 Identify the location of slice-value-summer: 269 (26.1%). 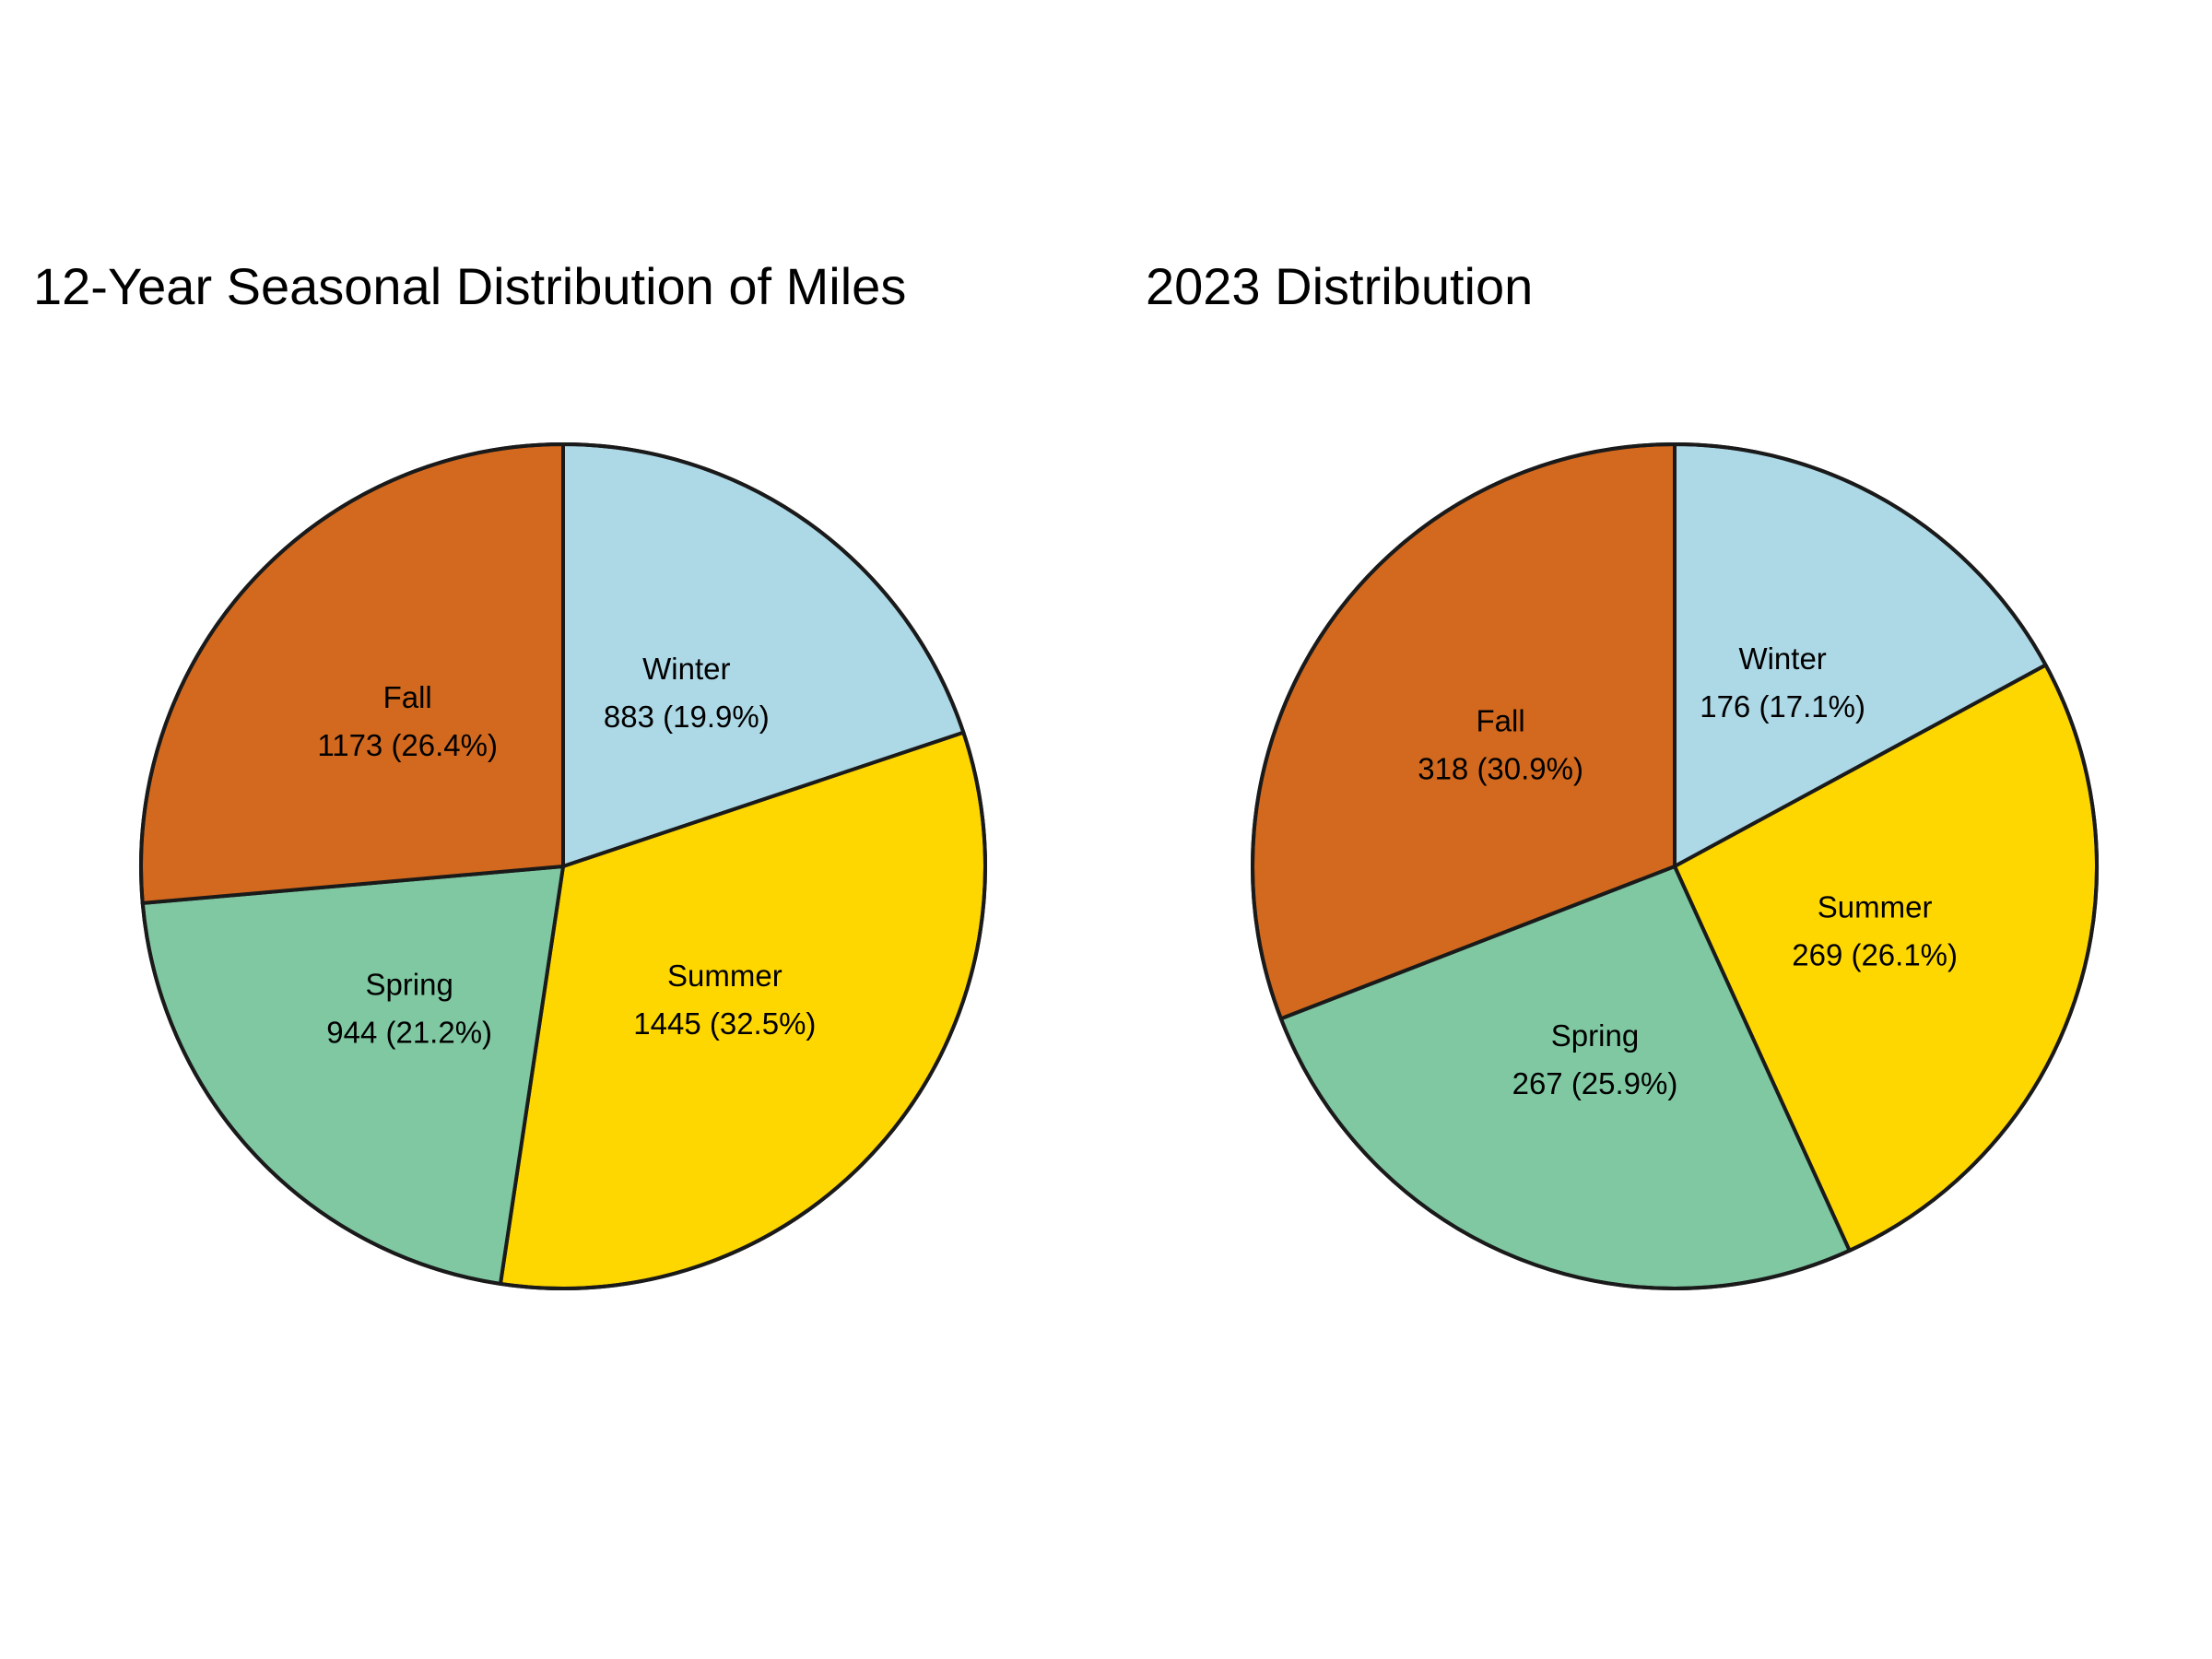
(1875, 954).